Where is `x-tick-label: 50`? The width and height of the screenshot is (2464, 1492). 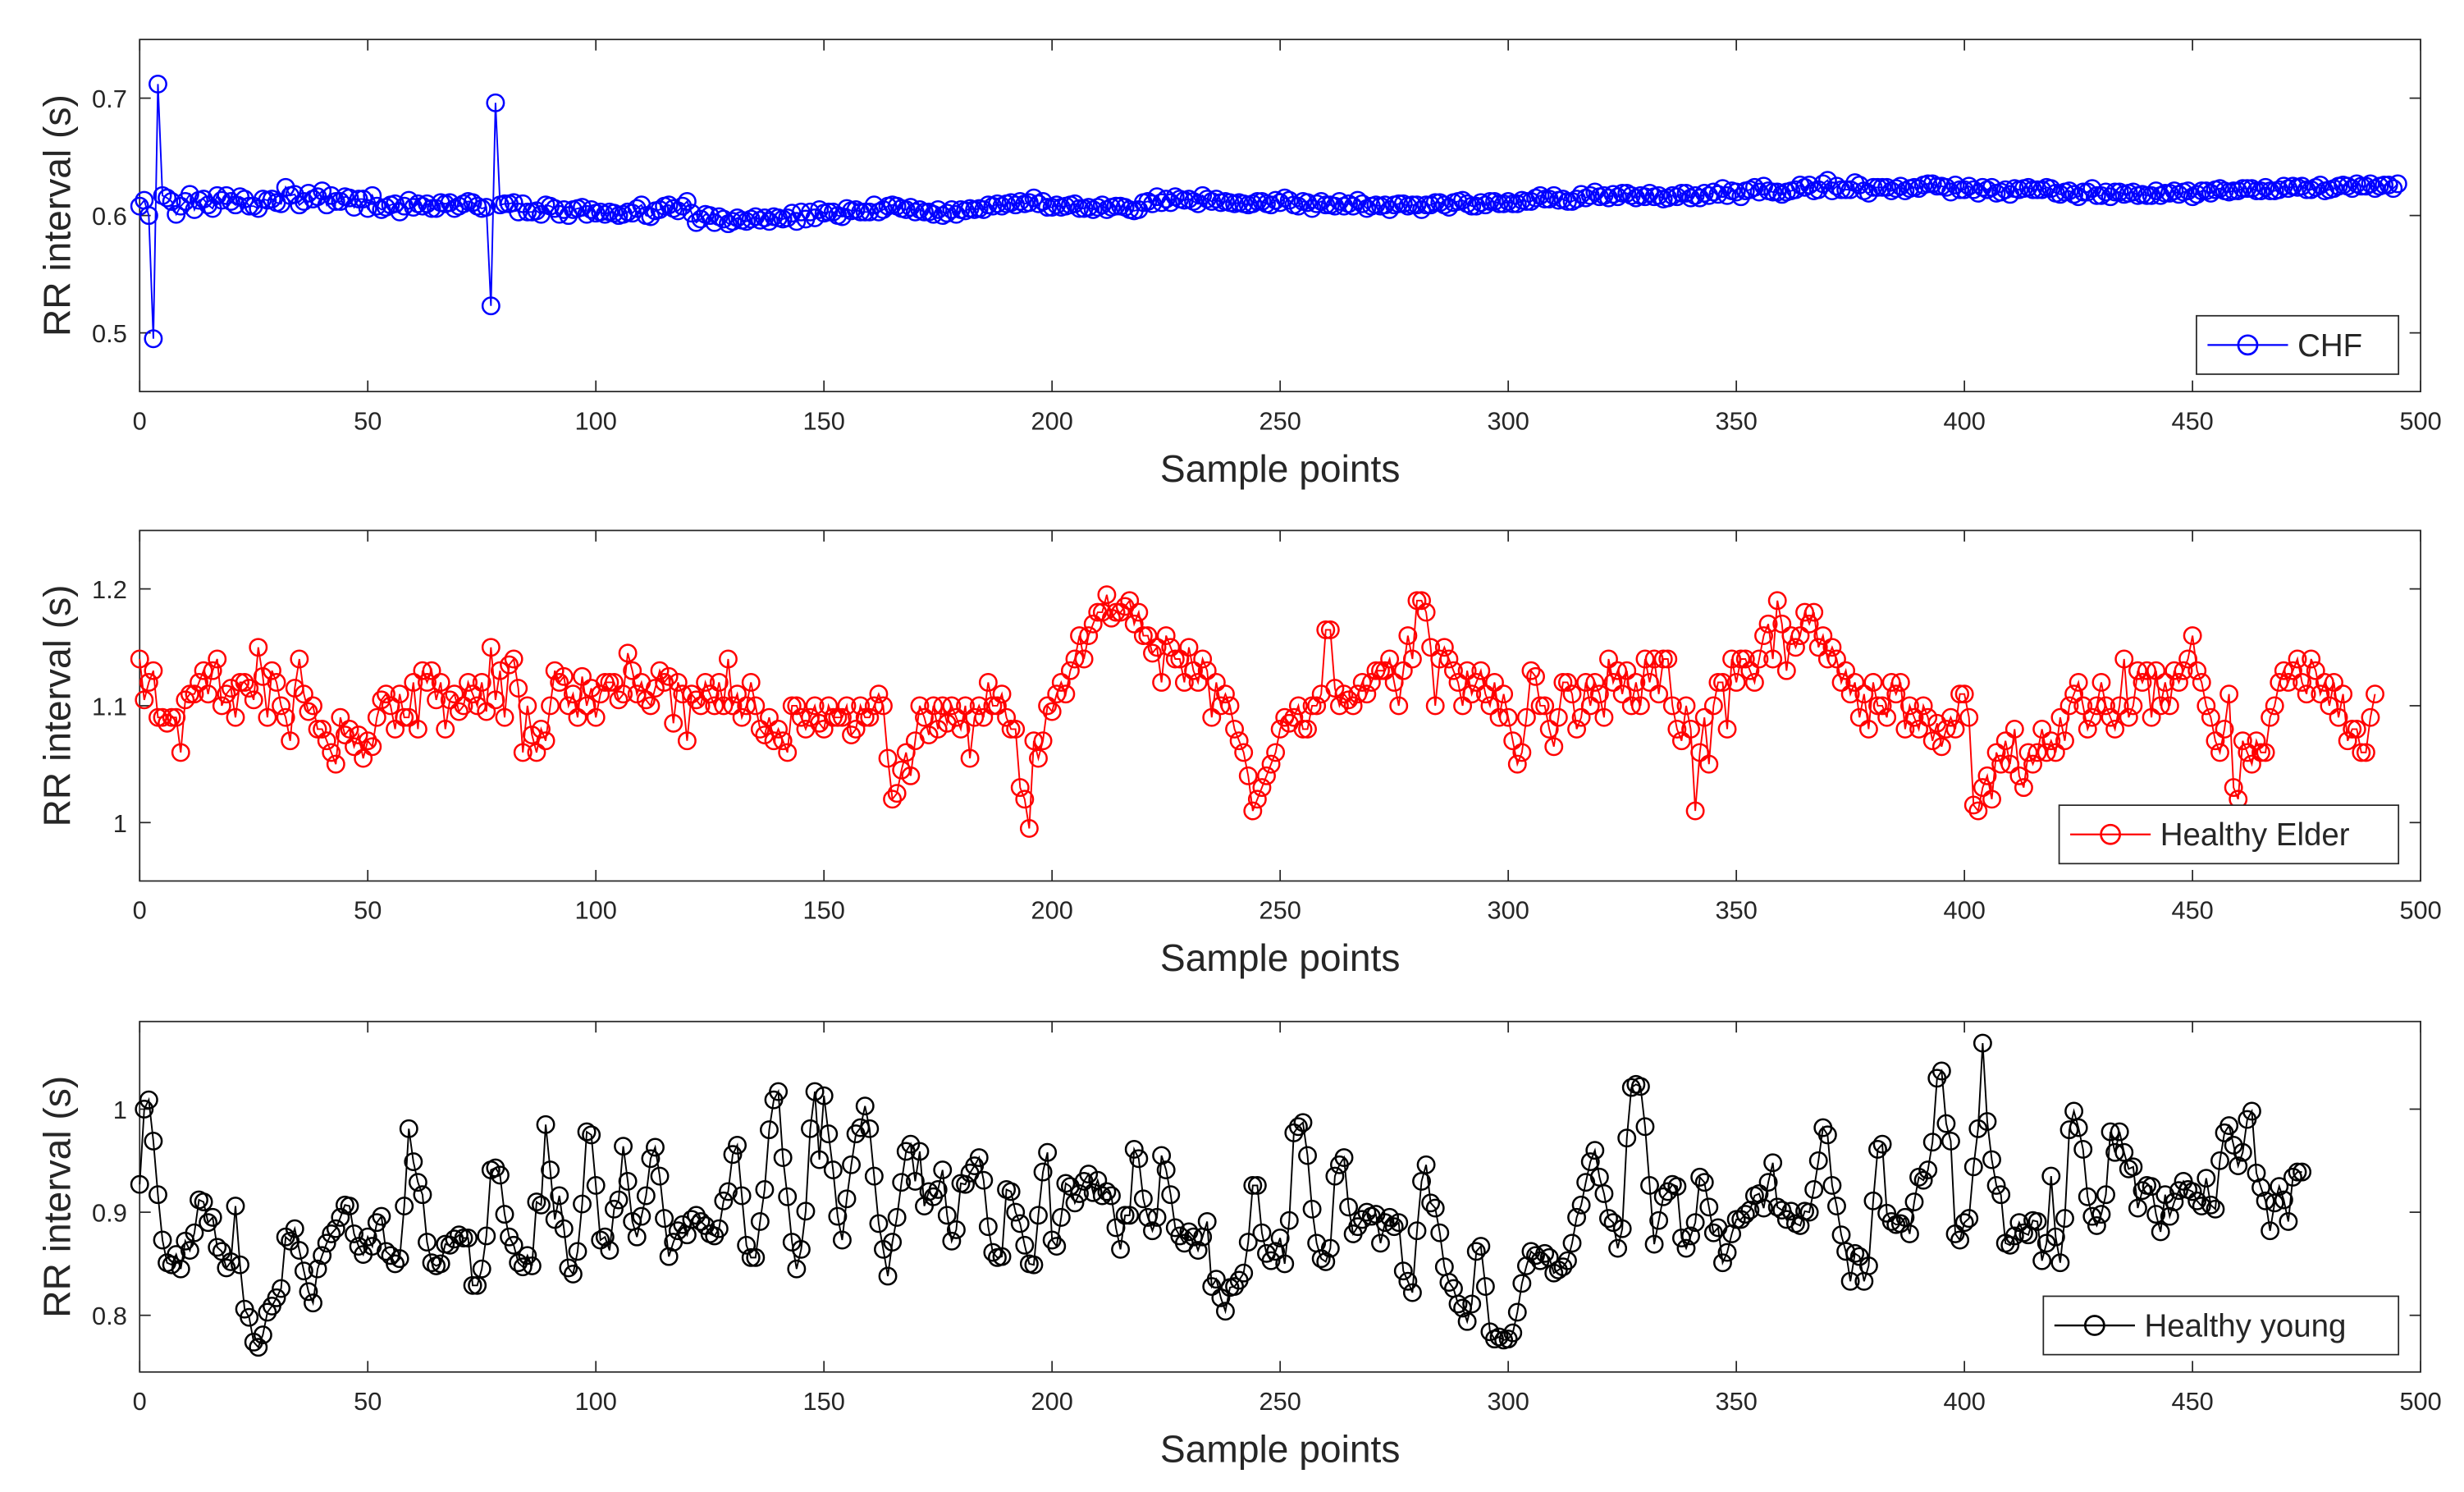 x-tick-label: 50 is located at coordinates (368, 910).